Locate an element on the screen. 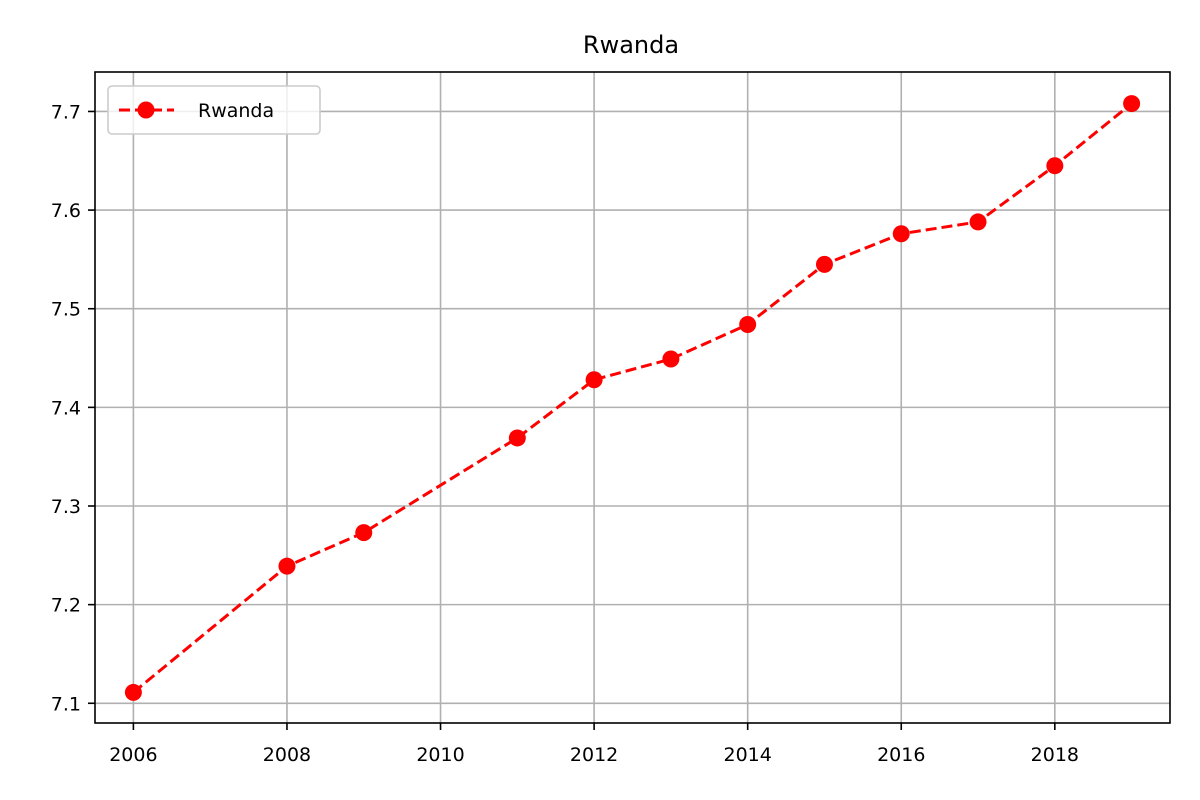  y-tick-label: 7.1 is located at coordinates (66, 704).